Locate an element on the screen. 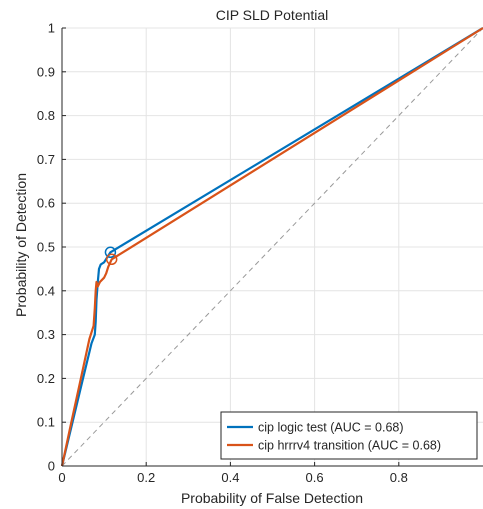 The height and width of the screenshot is (509, 483). y-tick-label: 0 is located at coordinates (51, 466).